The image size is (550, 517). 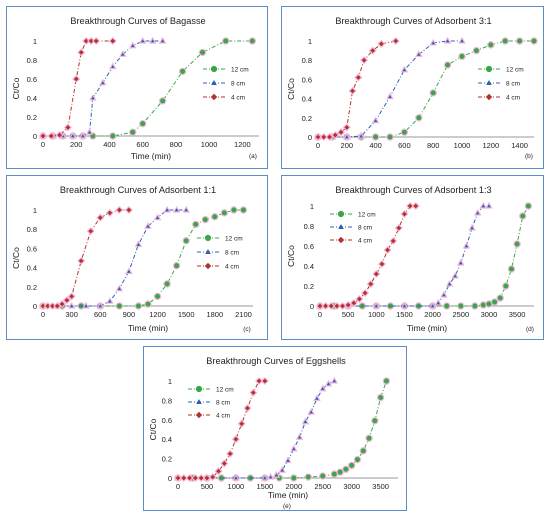 I want to click on x-tick-label: 600, so click(x=100, y=314).